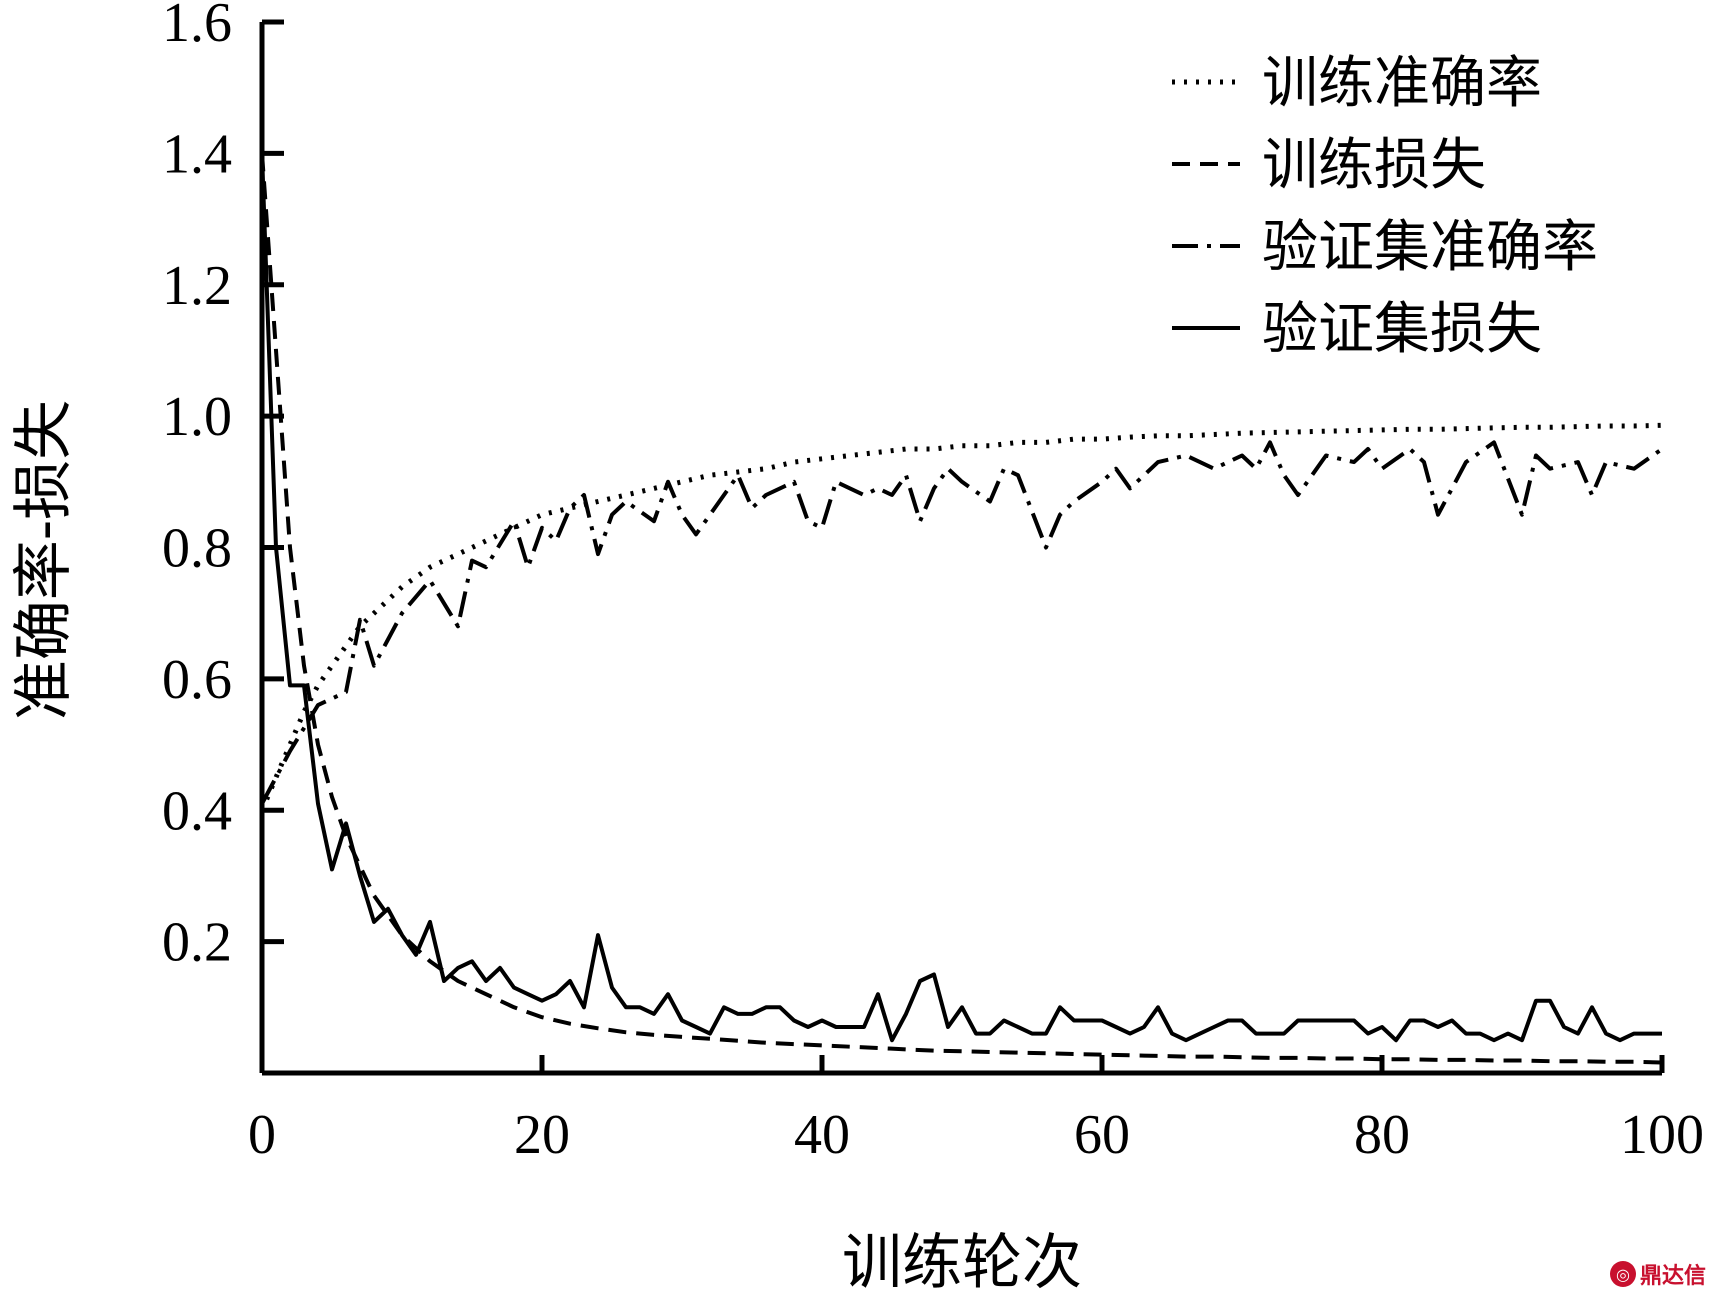 Image resolution: width=1716 pixels, height=1296 pixels. I want to click on y-tick-label: 0.6, so click(197, 680).